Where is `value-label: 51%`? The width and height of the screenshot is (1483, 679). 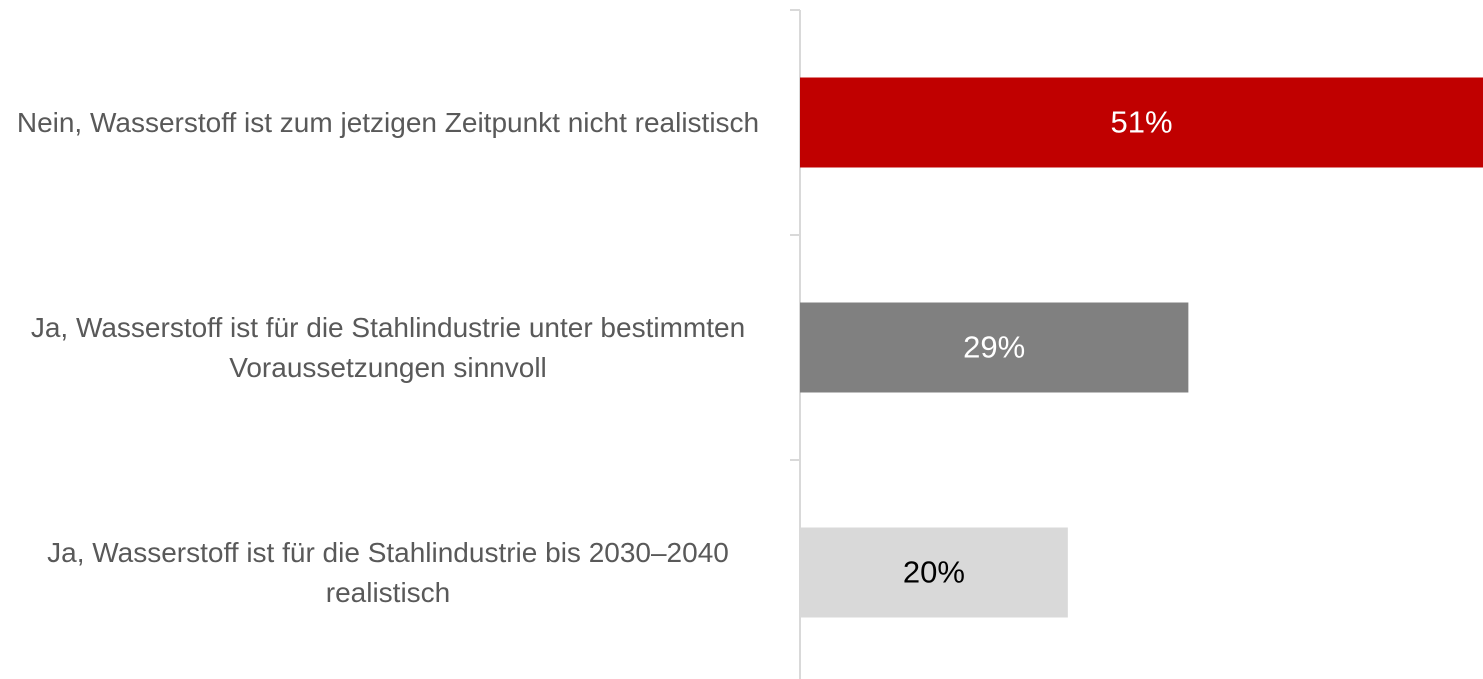 value-label: 51% is located at coordinates (1141, 122).